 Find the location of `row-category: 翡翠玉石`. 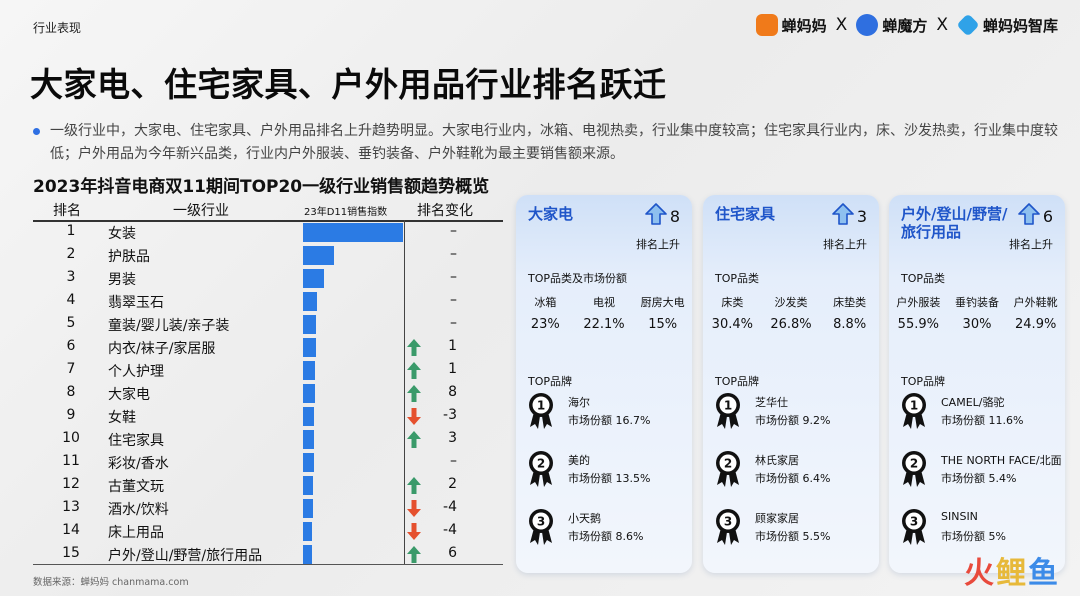

row-category: 翡翠玉石 is located at coordinates (136, 303).